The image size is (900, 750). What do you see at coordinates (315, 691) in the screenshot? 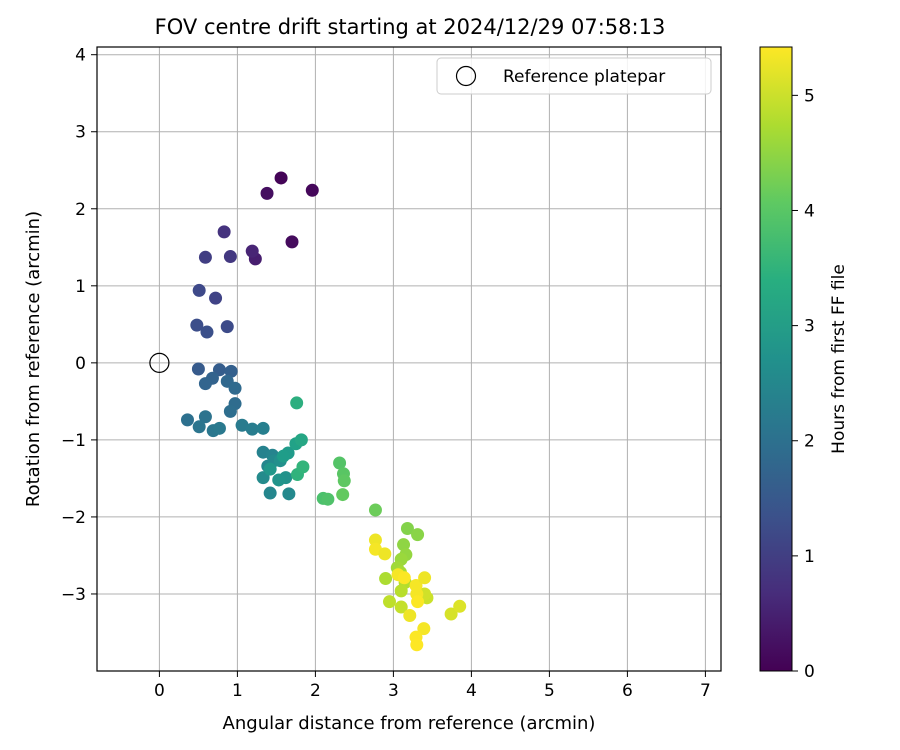
I see `x-tick-label: 2` at bounding box center [315, 691].